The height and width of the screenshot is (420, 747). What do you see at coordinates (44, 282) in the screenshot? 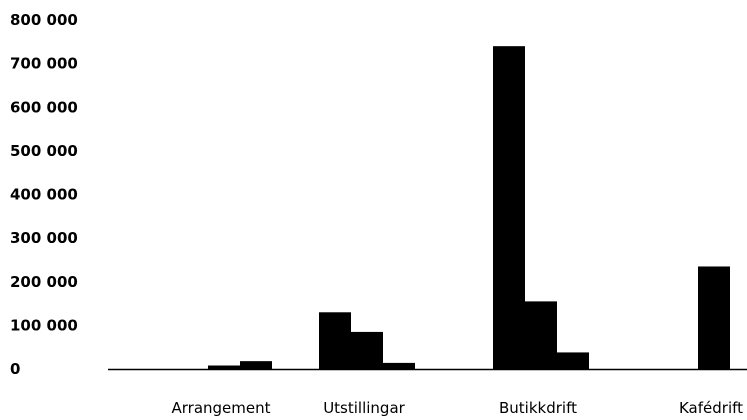
I see `y-tick-label: 200 000` at bounding box center [44, 282].